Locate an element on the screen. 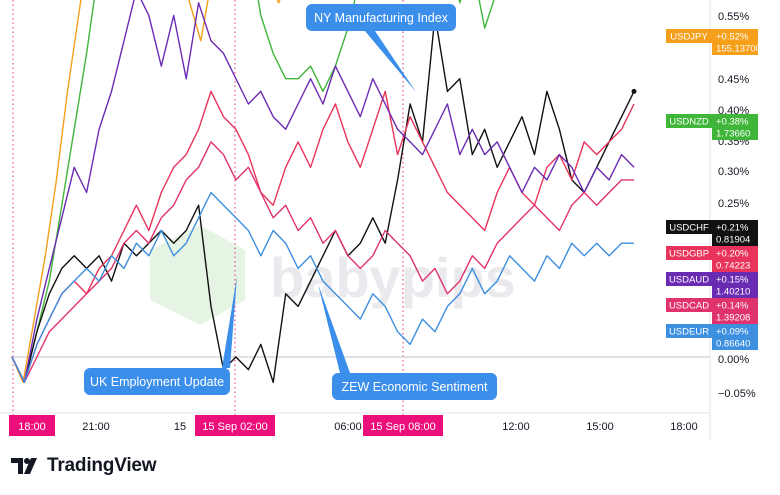 Image resolution: width=780 pixels, height=495 pixels. badge-symbol: USDCHF is located at coordinates (689, 228).